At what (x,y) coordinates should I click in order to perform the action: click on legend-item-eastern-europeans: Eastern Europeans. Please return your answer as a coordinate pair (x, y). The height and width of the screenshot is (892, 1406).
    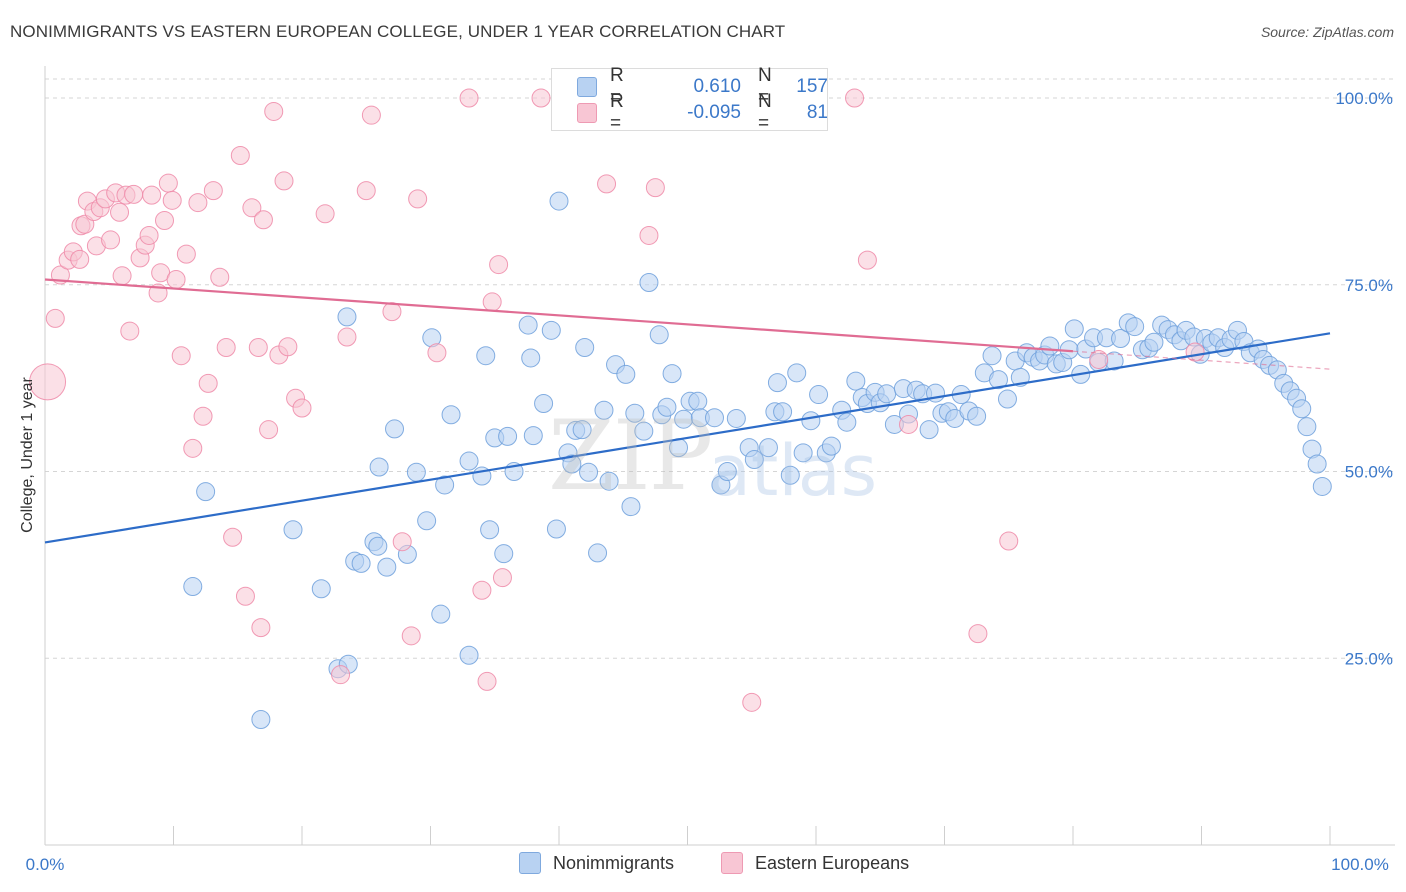
    Looking at the image, I should click on (815, 863).